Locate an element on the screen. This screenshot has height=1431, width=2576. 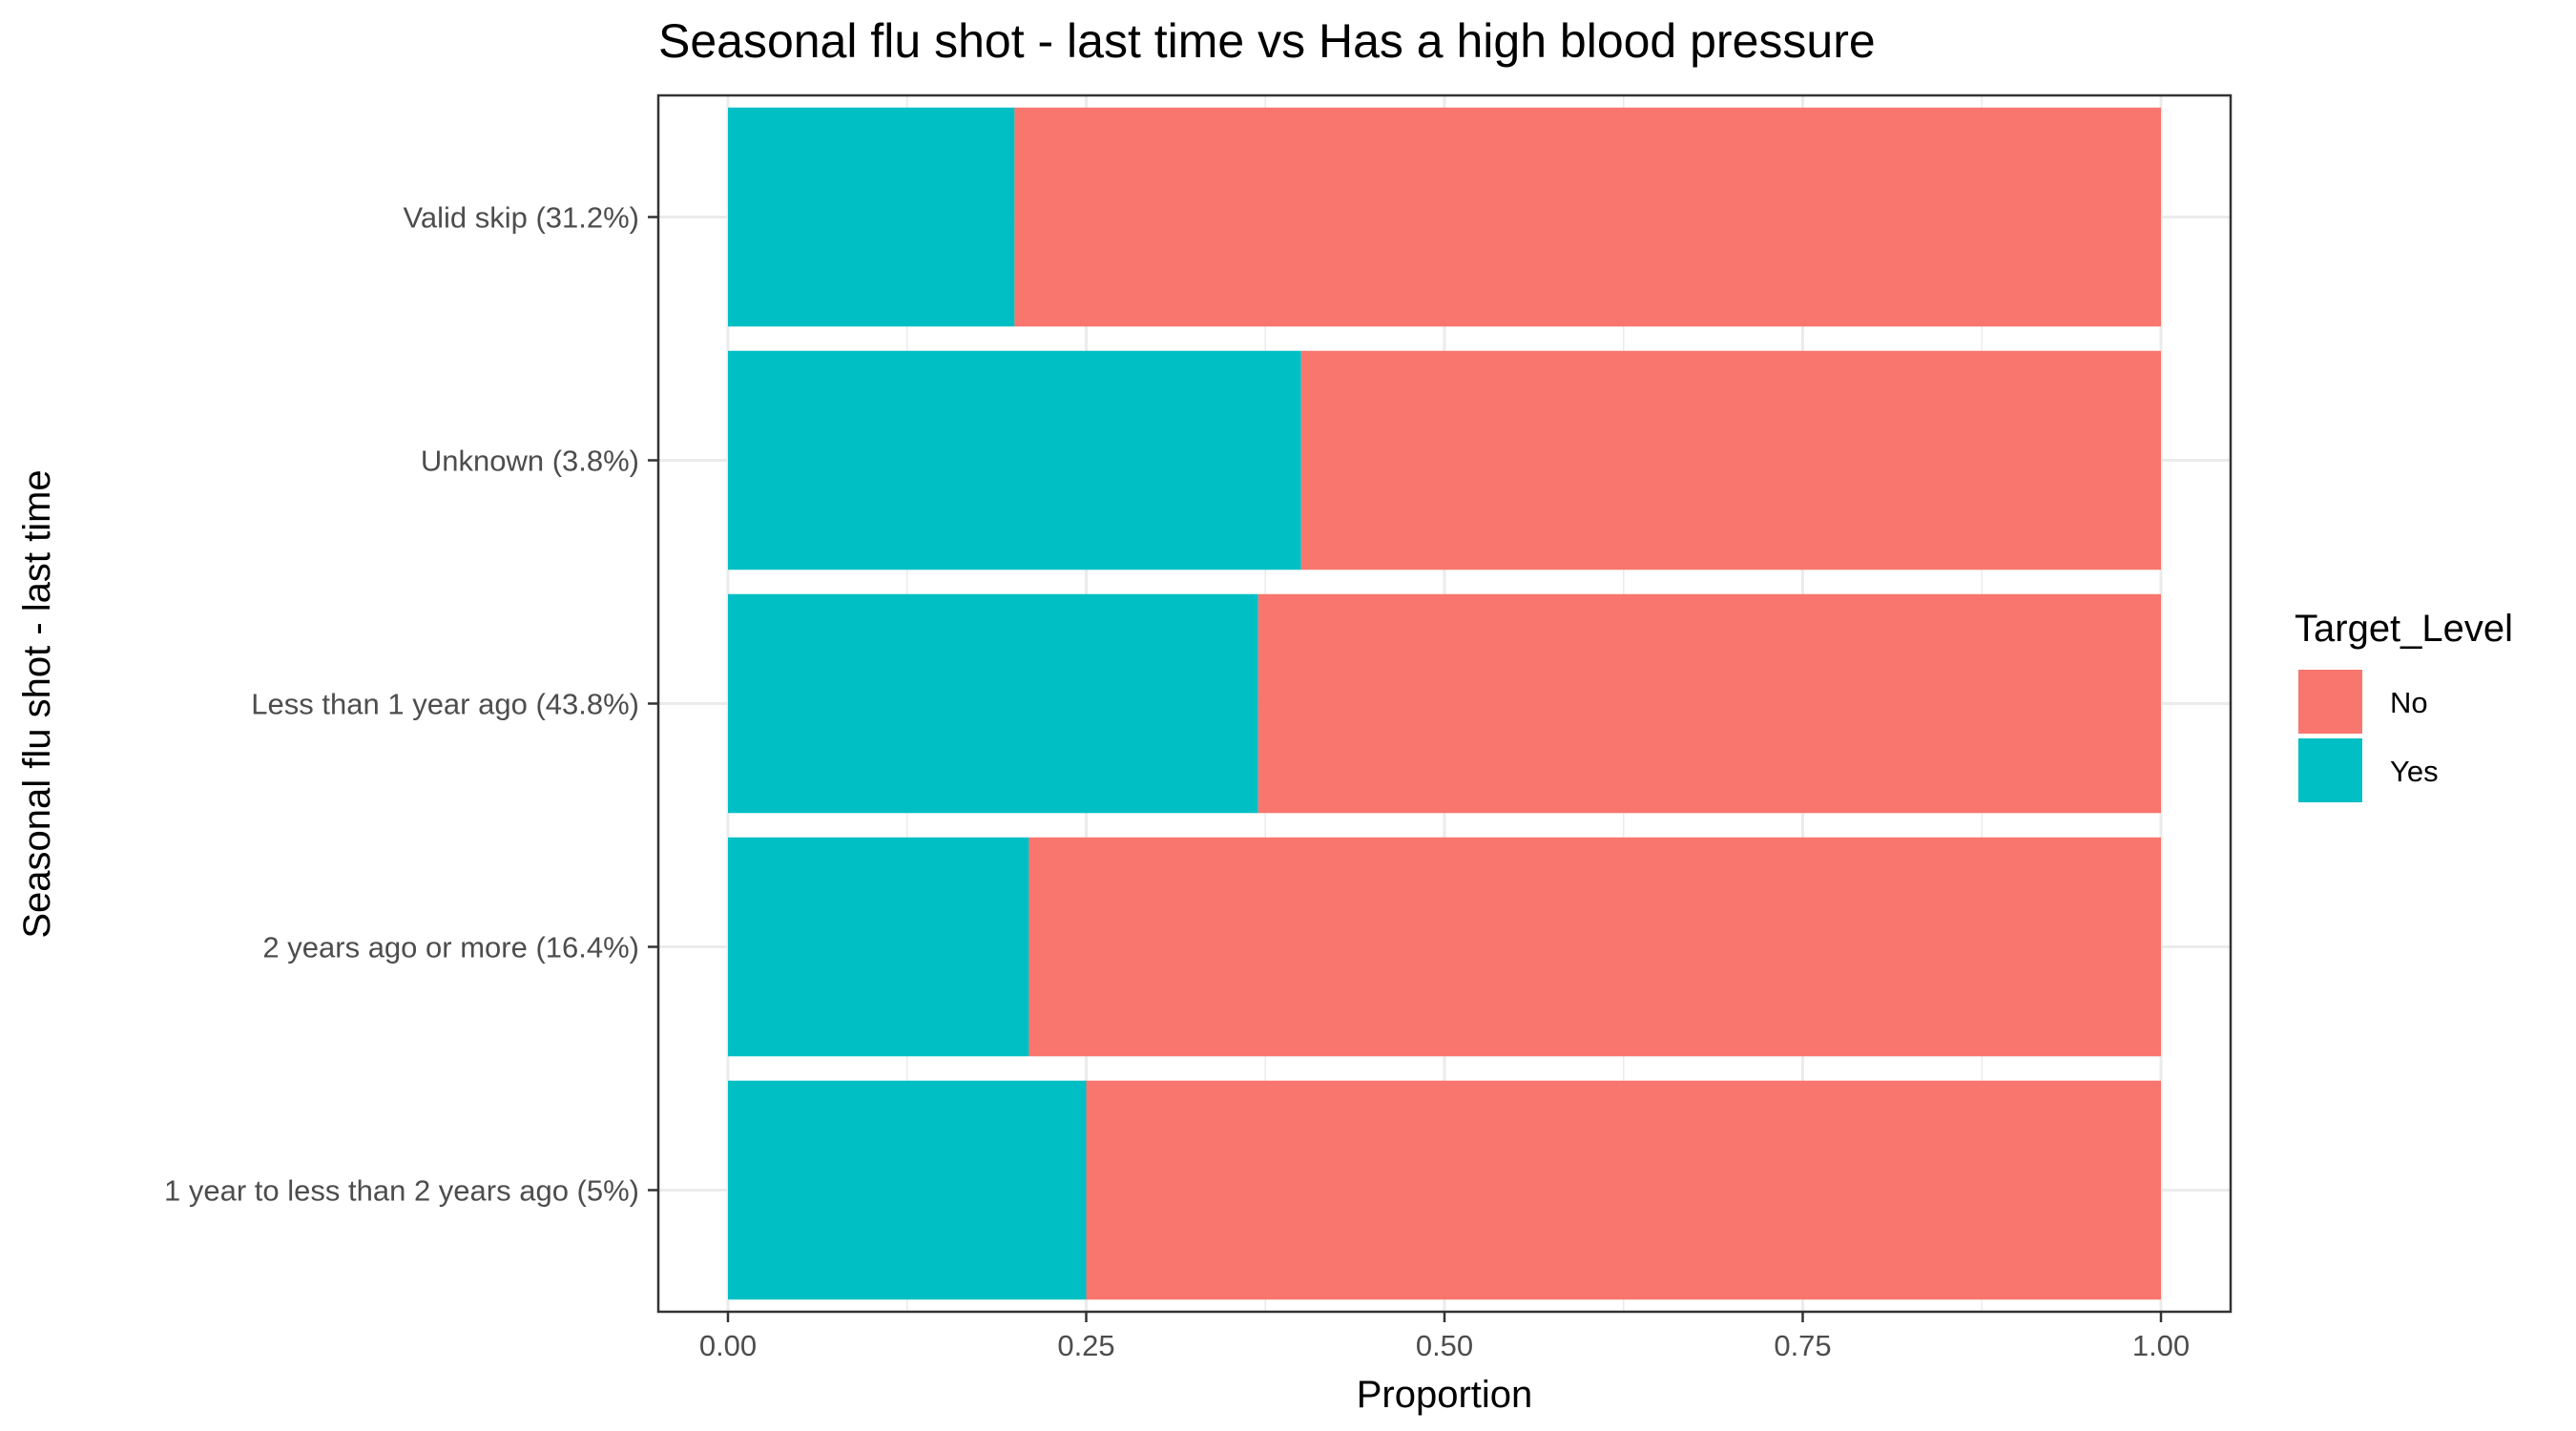
legend: Target_Level No Yes is located at coordinates (2404, 705).